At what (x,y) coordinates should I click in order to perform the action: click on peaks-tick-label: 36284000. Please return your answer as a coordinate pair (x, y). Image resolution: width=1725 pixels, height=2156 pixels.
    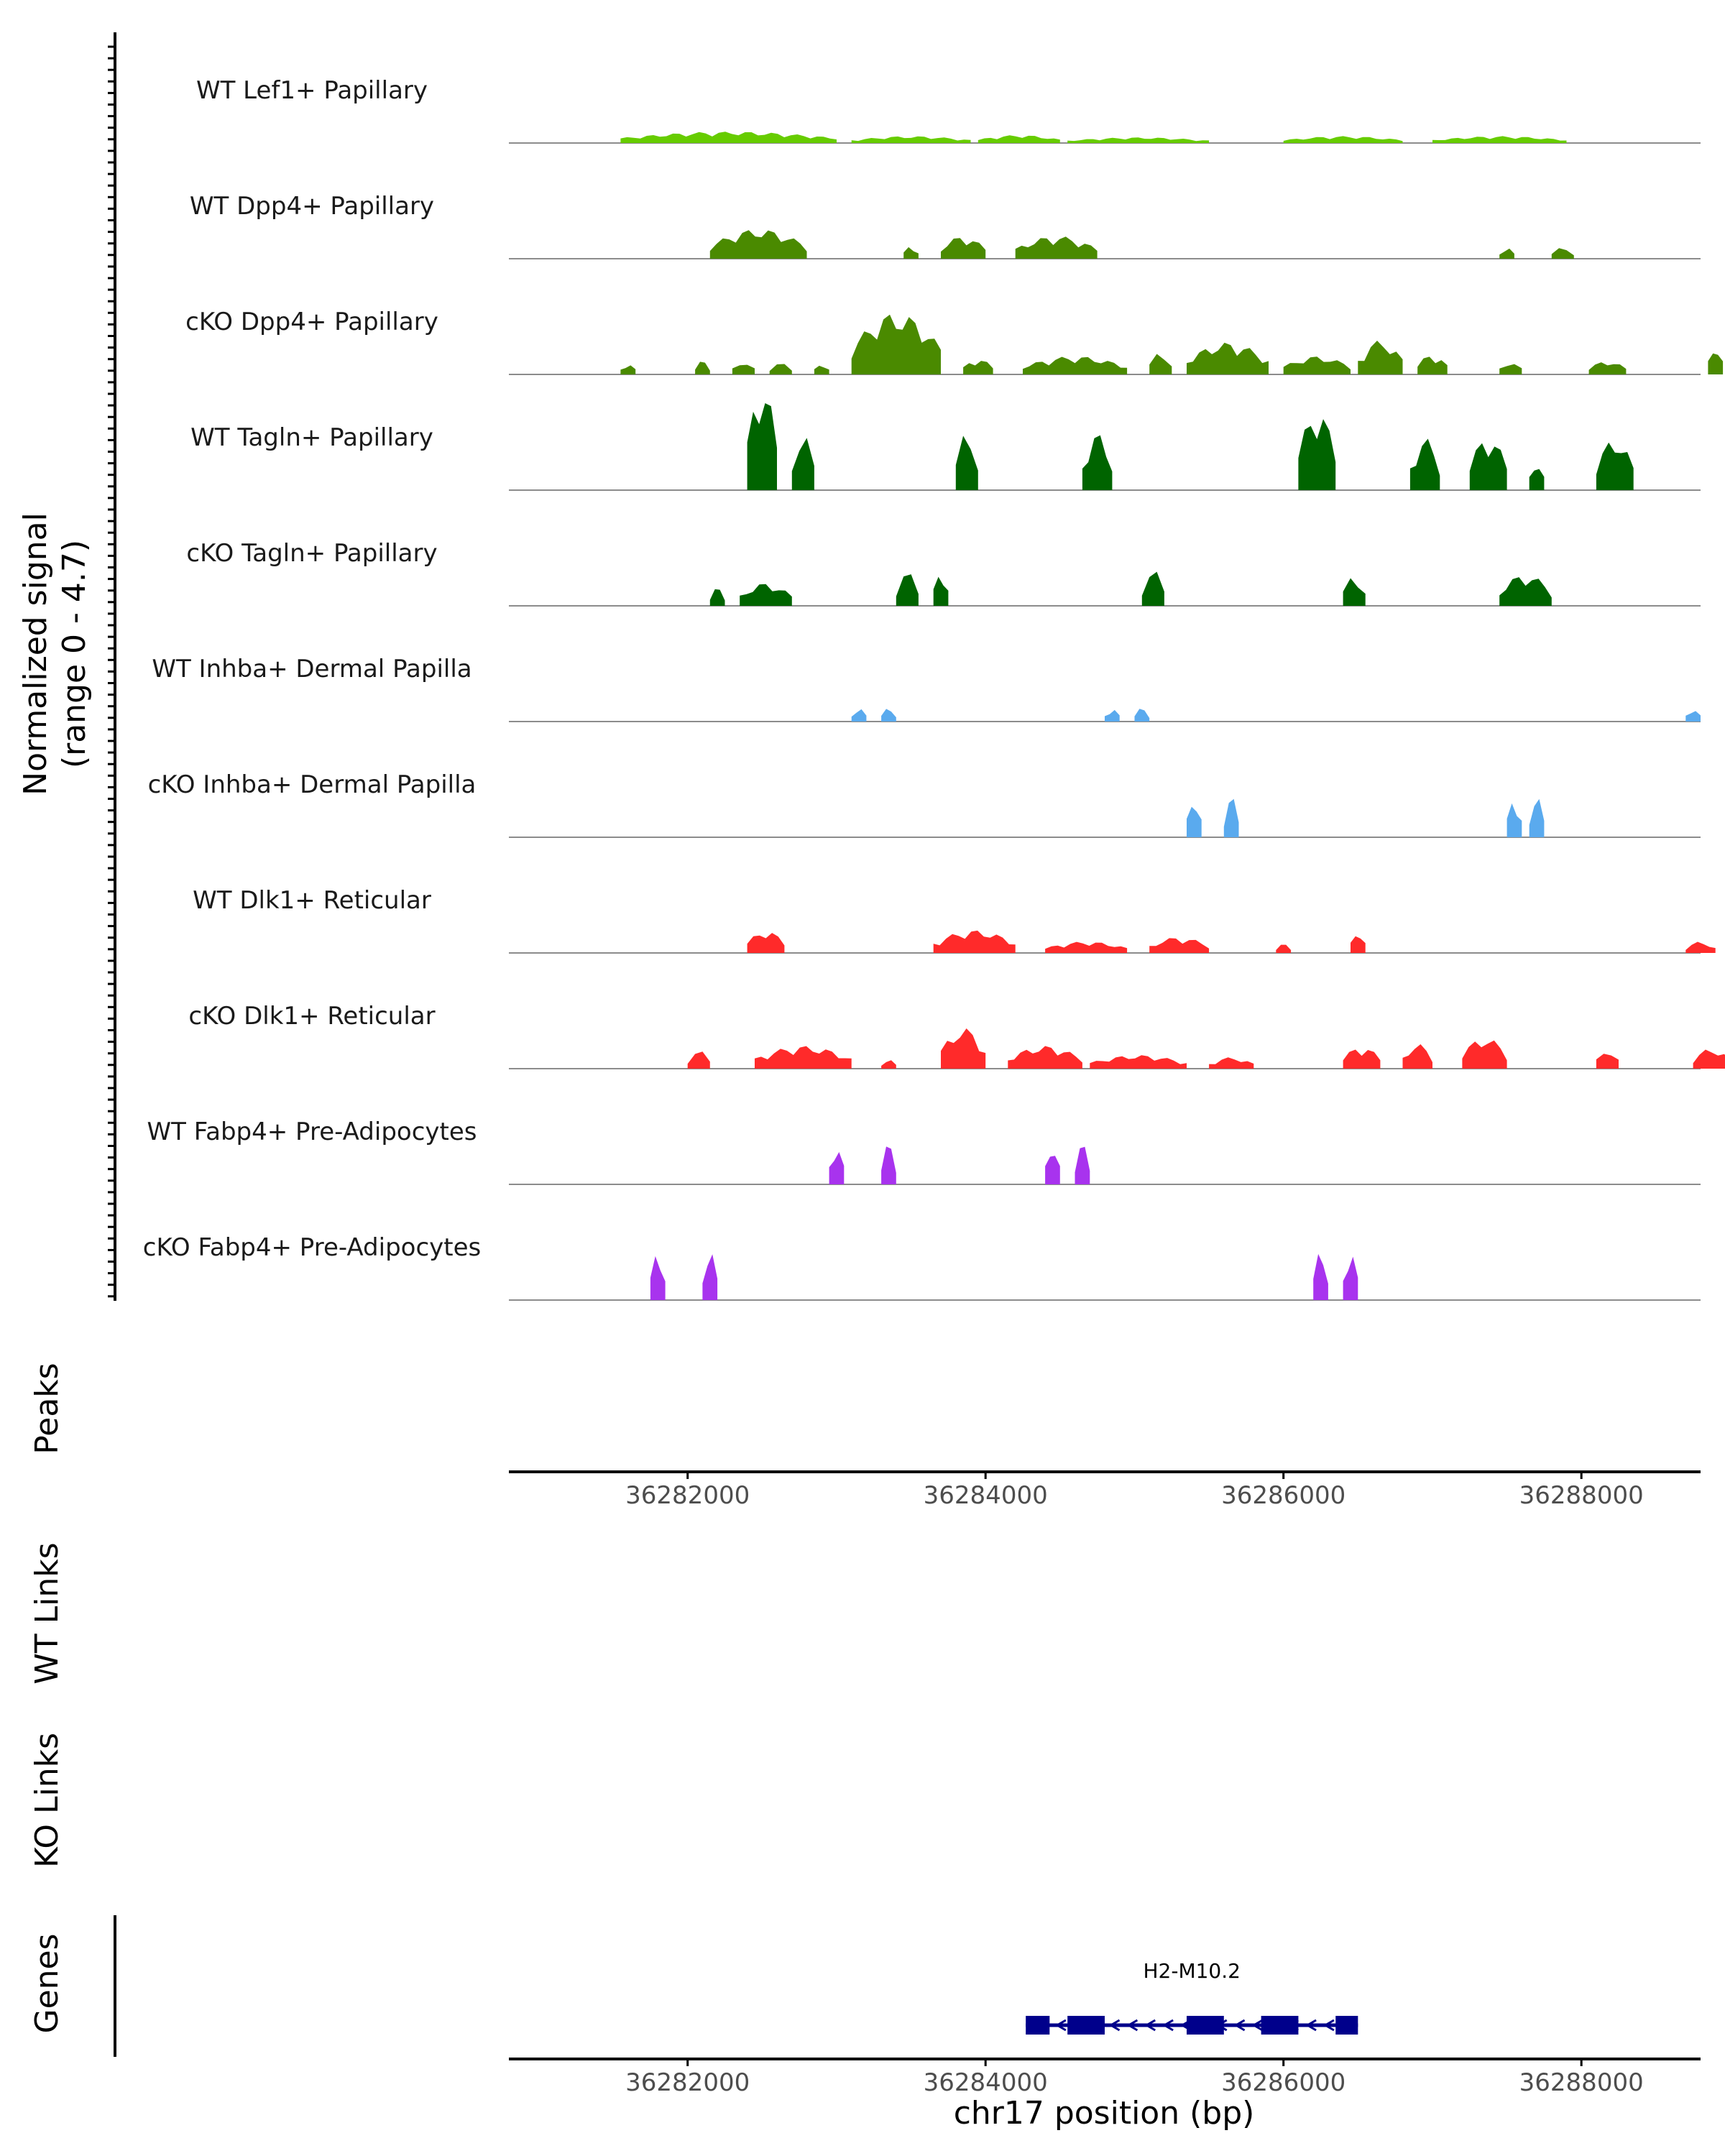
    Looking at the image, I should click on (986, 1495).